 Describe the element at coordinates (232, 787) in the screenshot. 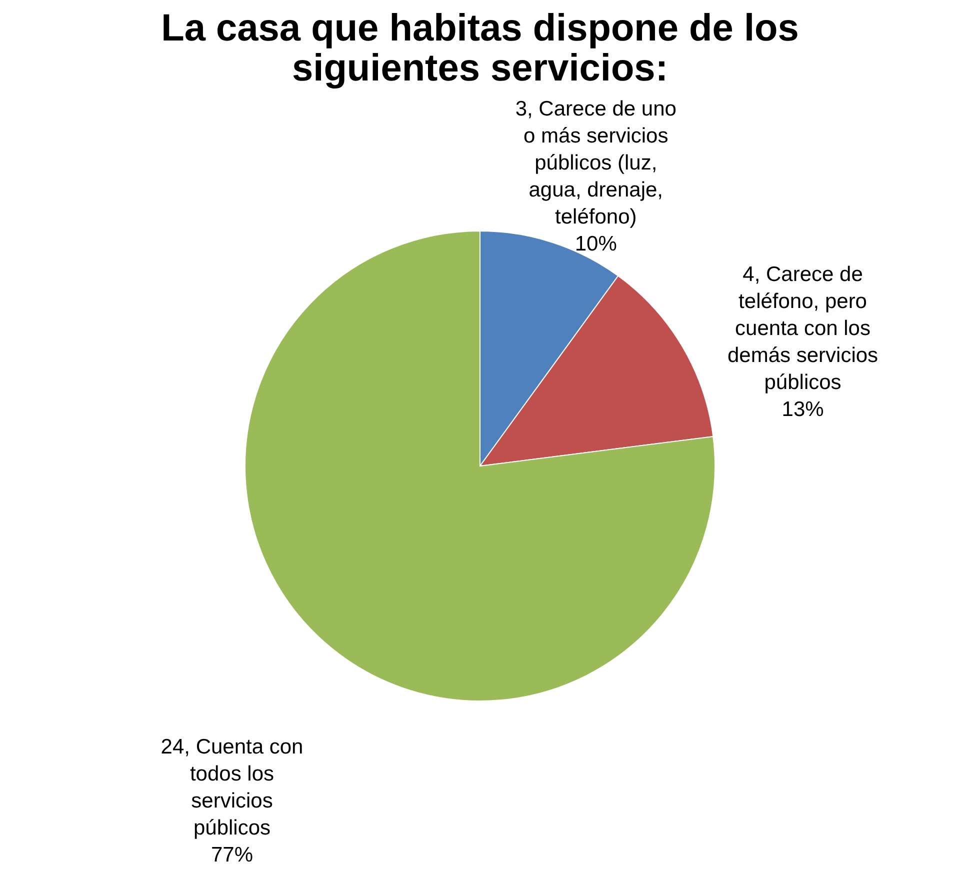

I see `slice-label: 24, Cuenta con todos los servicios públicos` at that location.